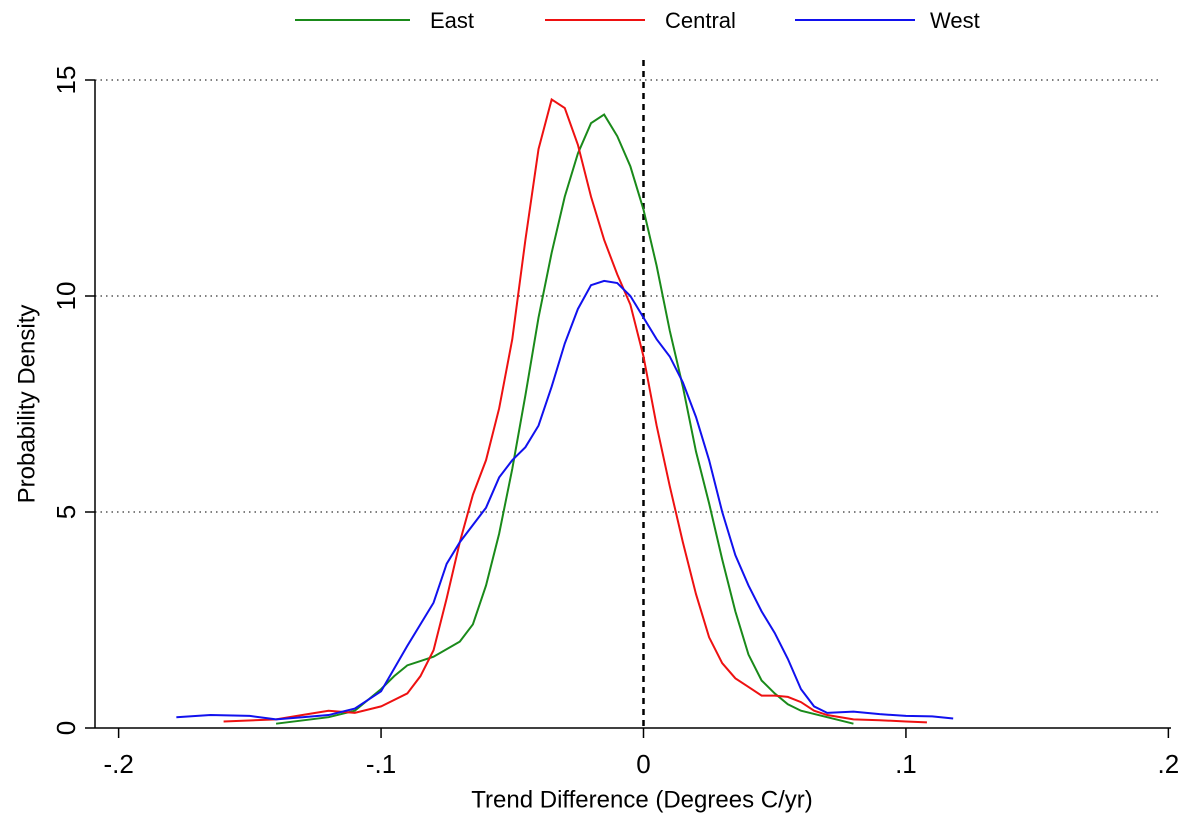 The image size is (1186, 819). What do you see at coordinates (643, 764) in the screenshot?
I see `x-tick-label: 0` at bounding box center [643, 764].